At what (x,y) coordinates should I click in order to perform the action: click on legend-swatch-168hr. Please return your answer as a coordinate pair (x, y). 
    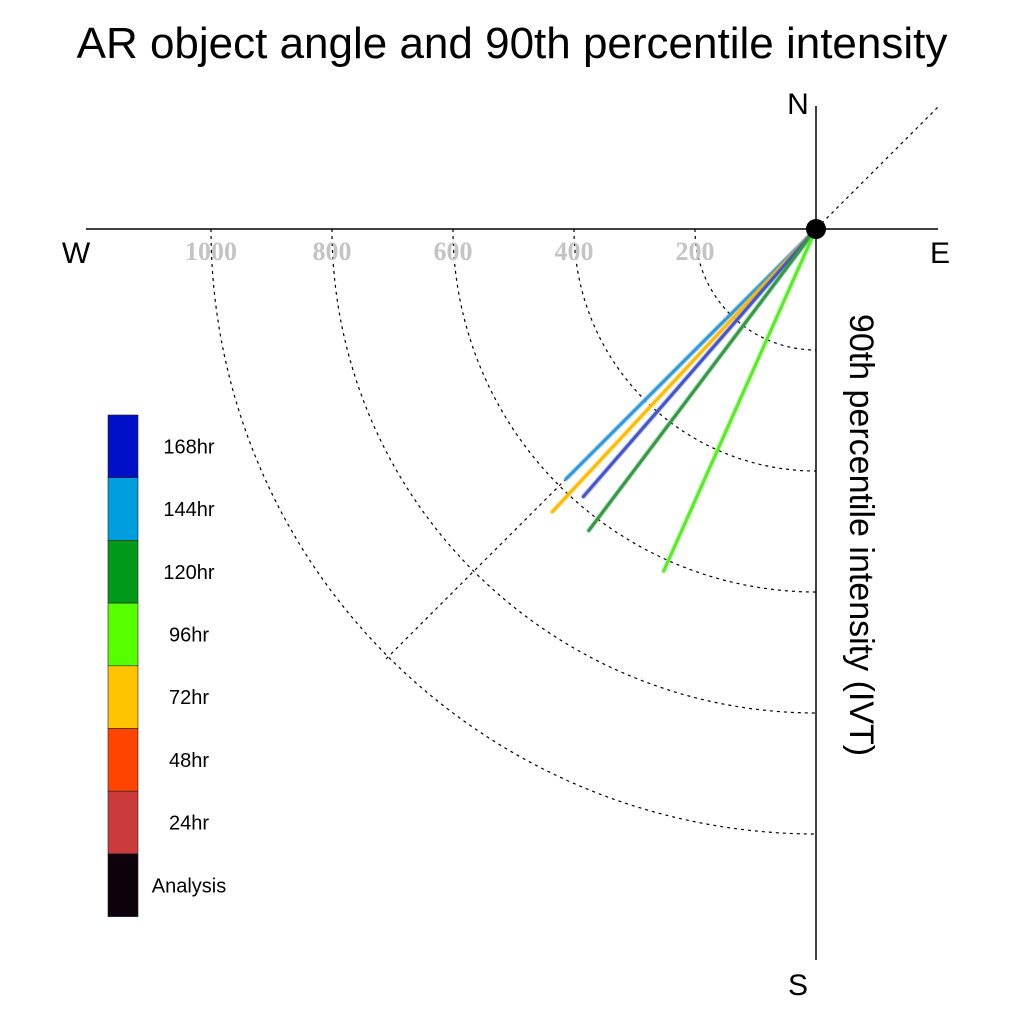
    Looking at the image, I should click on (123, 446).